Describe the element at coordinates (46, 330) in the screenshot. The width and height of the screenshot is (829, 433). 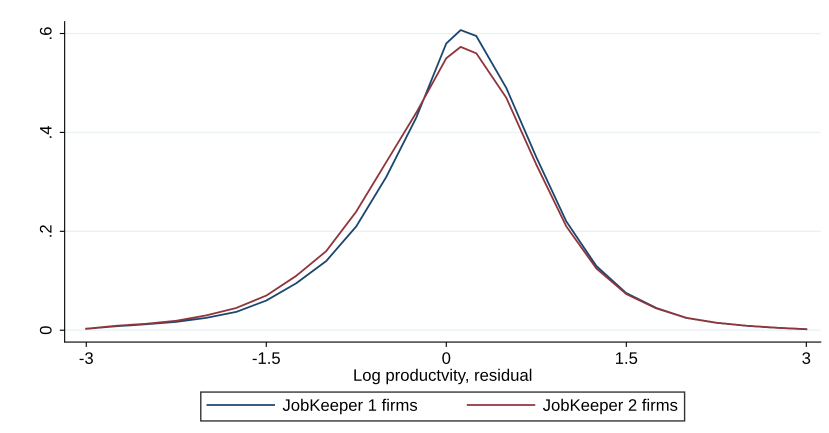
I see `y-tick-label: 0` at that location.